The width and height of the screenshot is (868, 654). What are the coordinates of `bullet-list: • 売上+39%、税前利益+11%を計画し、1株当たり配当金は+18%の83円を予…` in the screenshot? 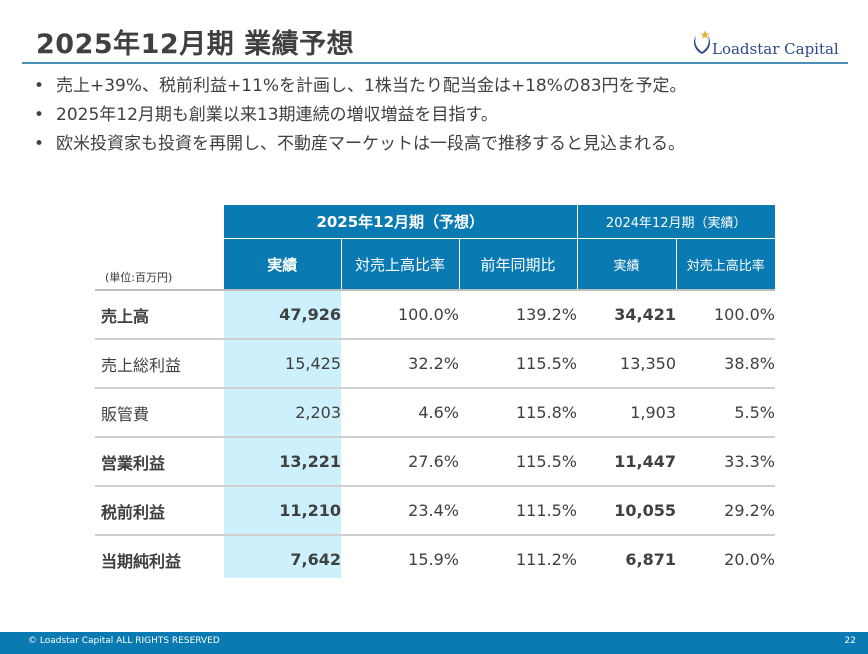 It's located at (440, 115).